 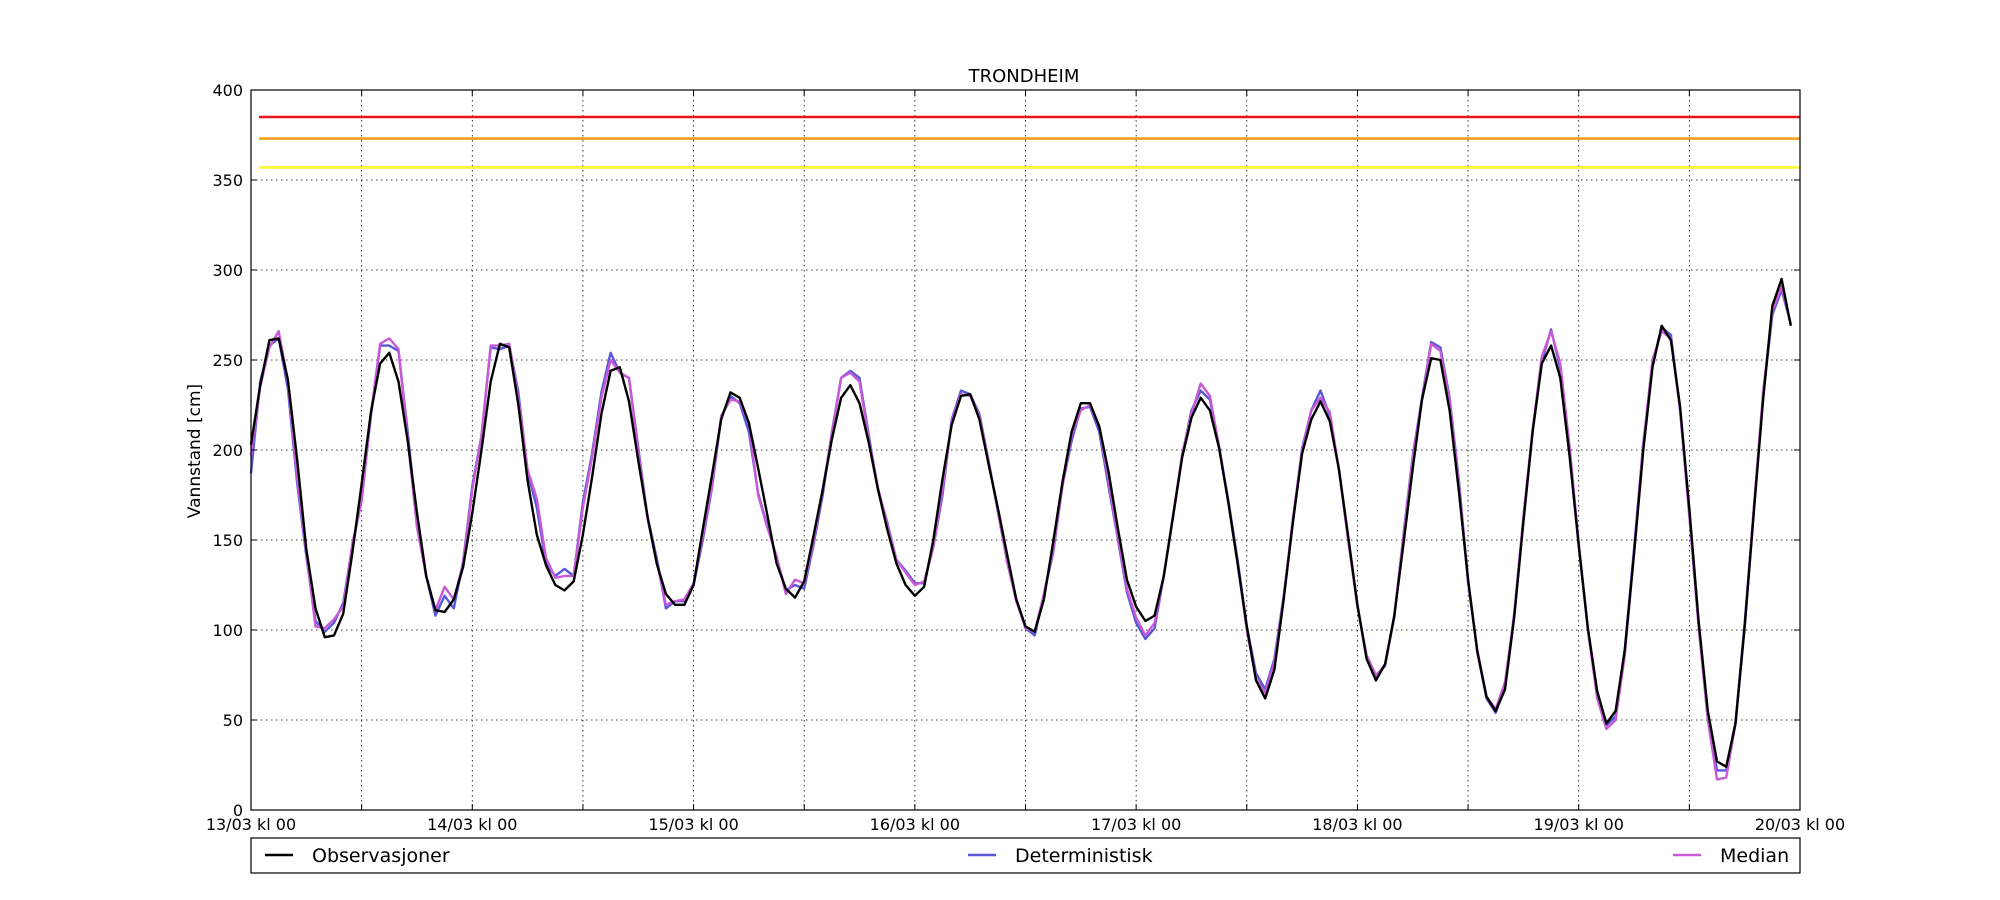 I want to click on y-tick-label: 400, so click(x=227, y=90).